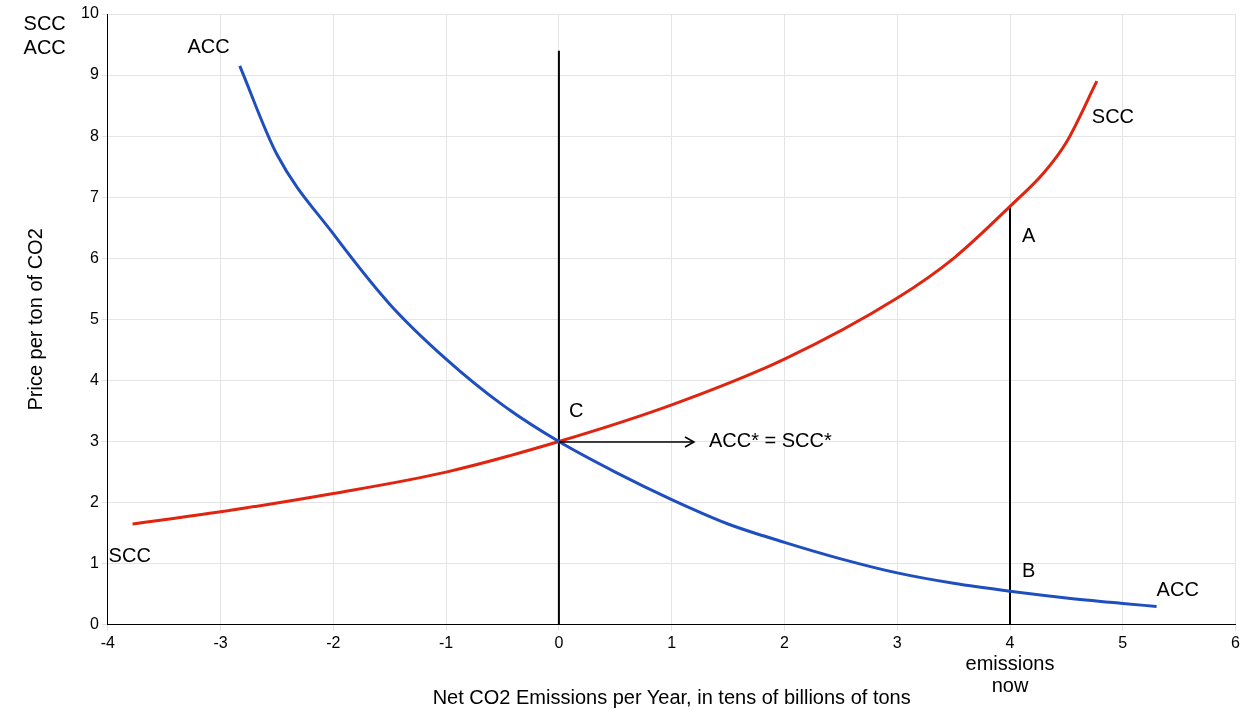 This screenshot has height=724, width=1243. I want to click on x-tick-label: 5, so click(1123, 642).